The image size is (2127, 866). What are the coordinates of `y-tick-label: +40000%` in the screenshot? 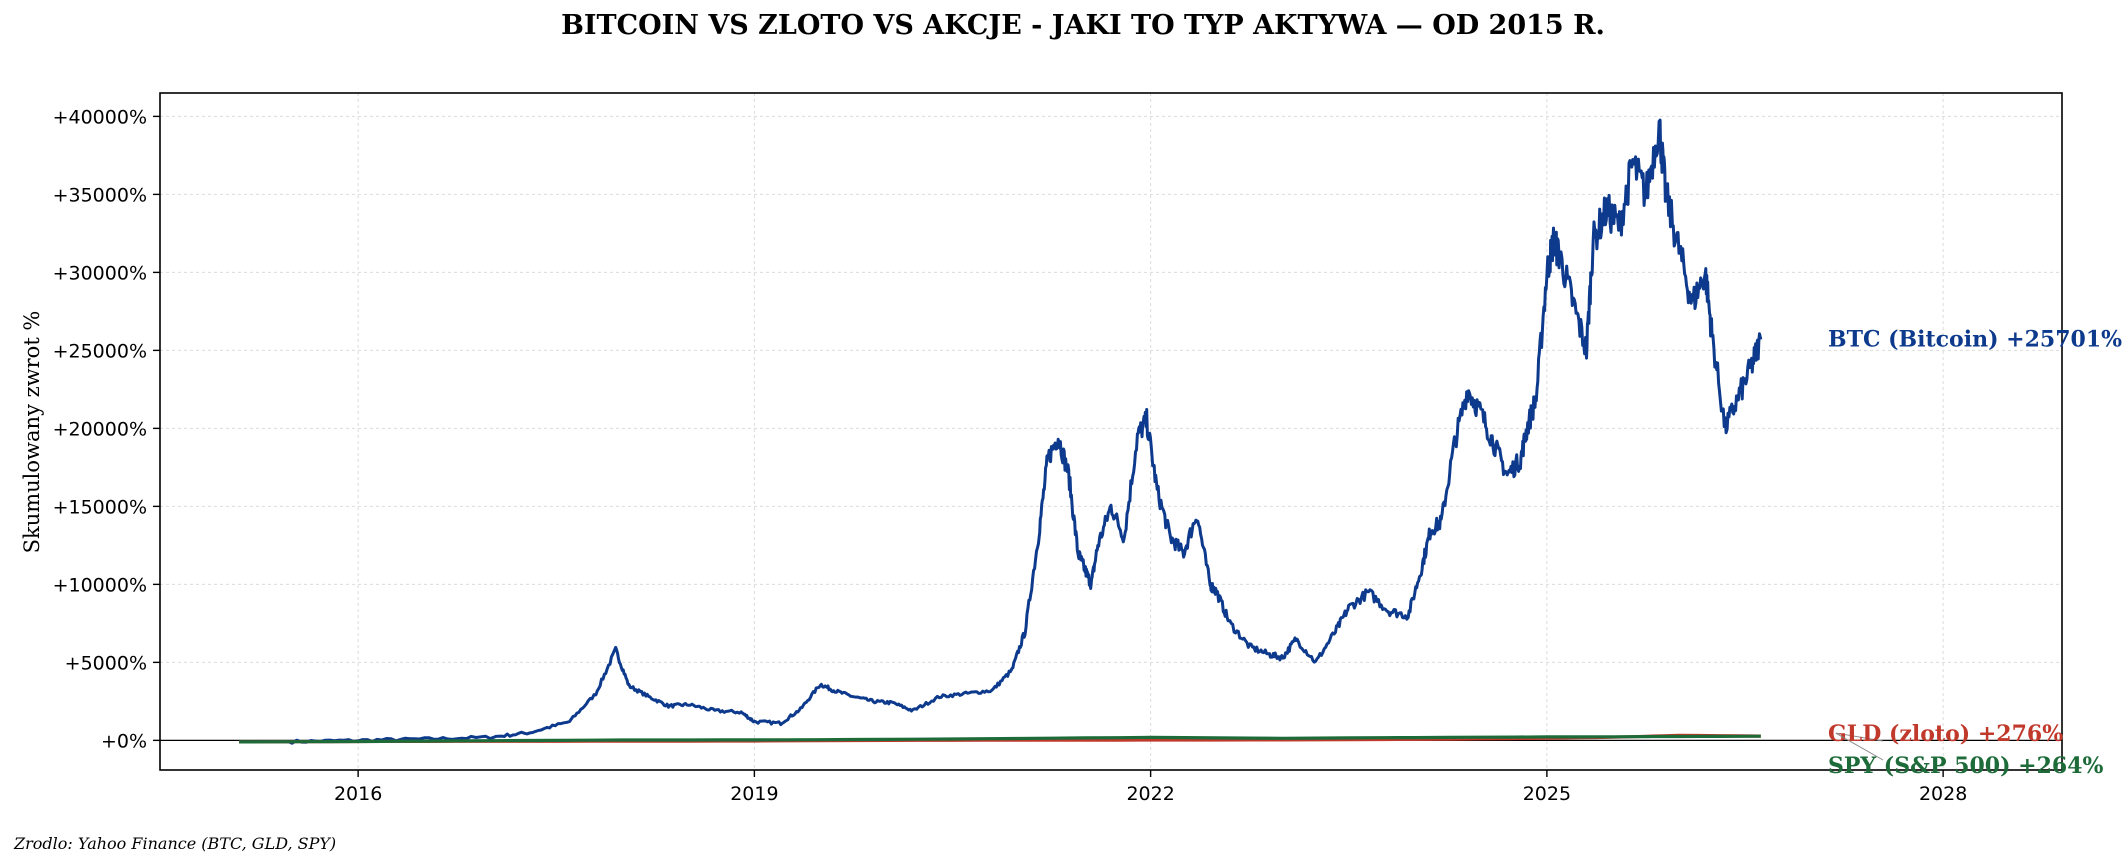 It's located at (100, 117).